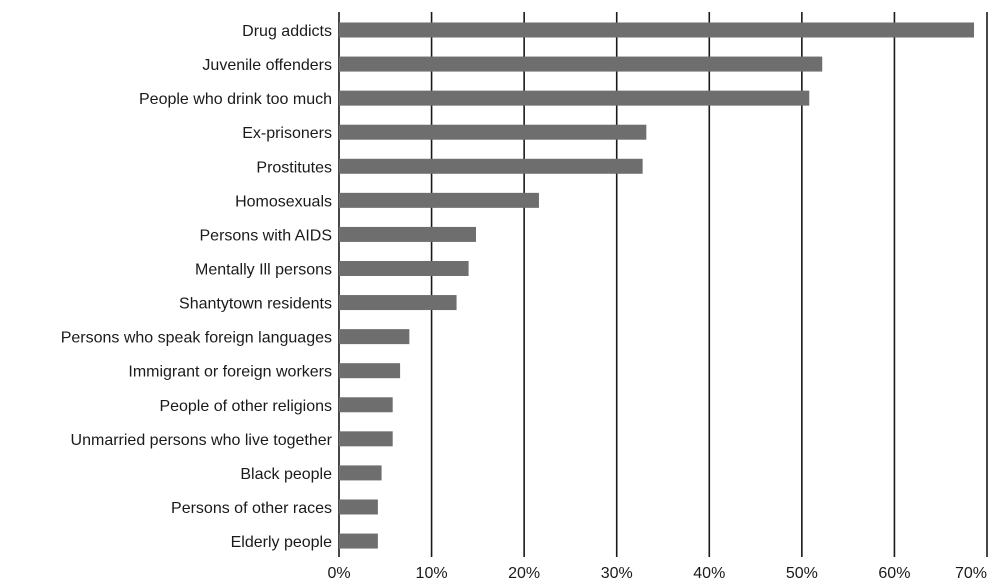 The width and height of the screenshot is (1006, 584). What do you see at coordinates (235, 99) in the screenshot?
I see `category-label: People who drink too much` at bounding box center [235, 99].